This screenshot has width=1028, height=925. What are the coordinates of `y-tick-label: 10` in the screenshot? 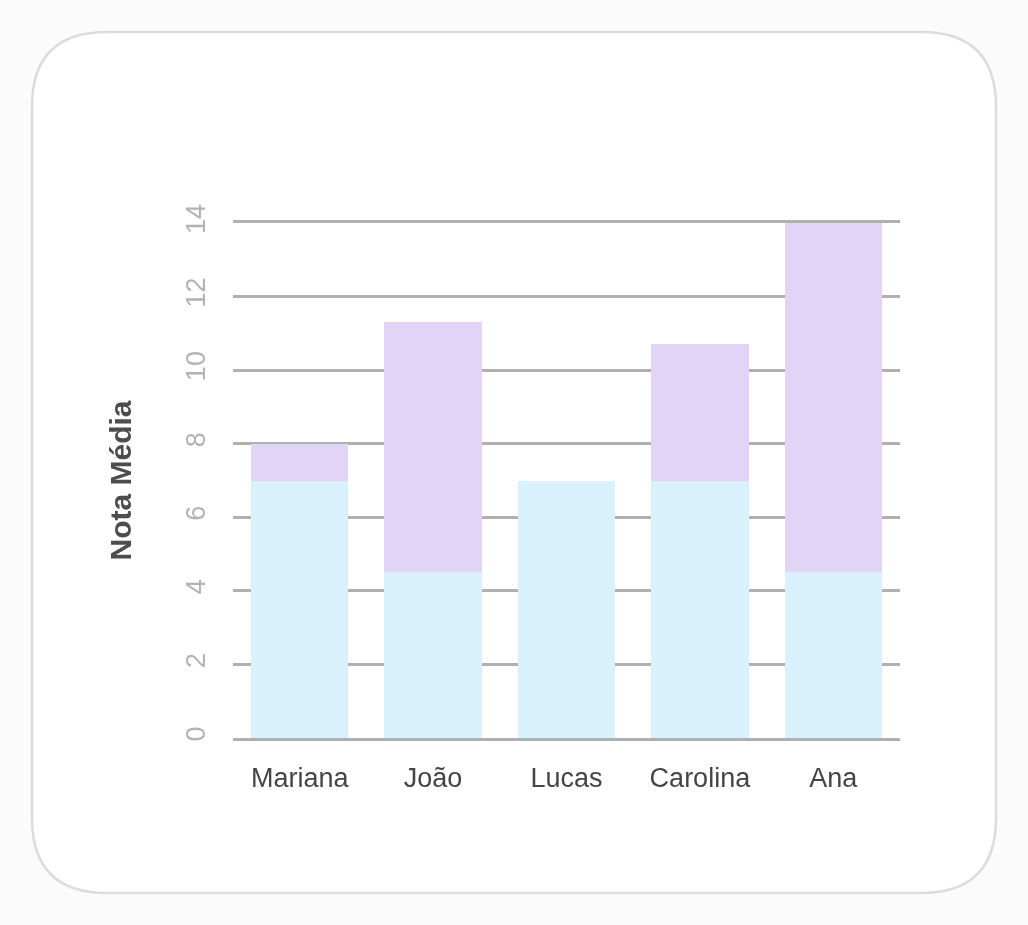 It's located at (195, 366).